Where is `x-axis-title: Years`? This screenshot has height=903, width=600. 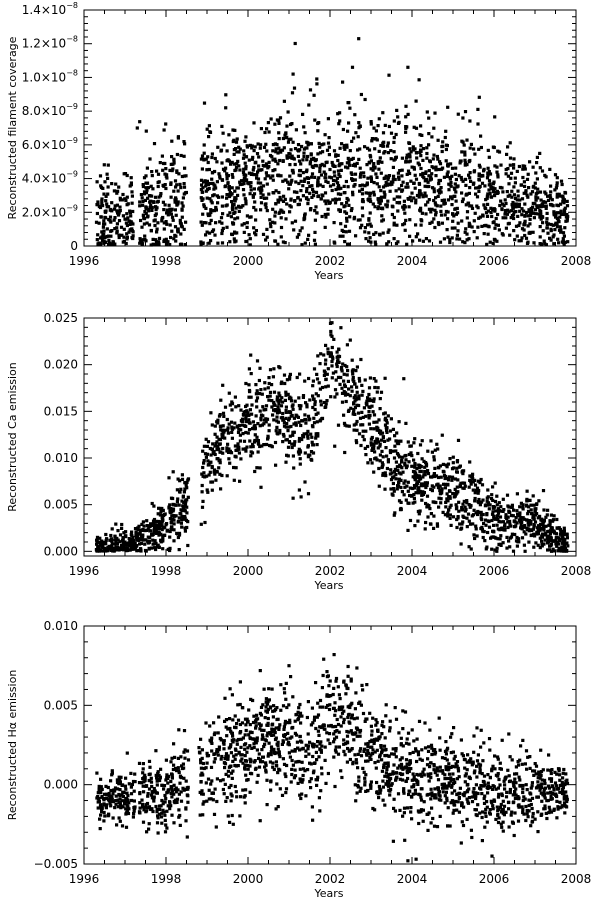
x-axis-title: Years is located at coordinates (328, 275).